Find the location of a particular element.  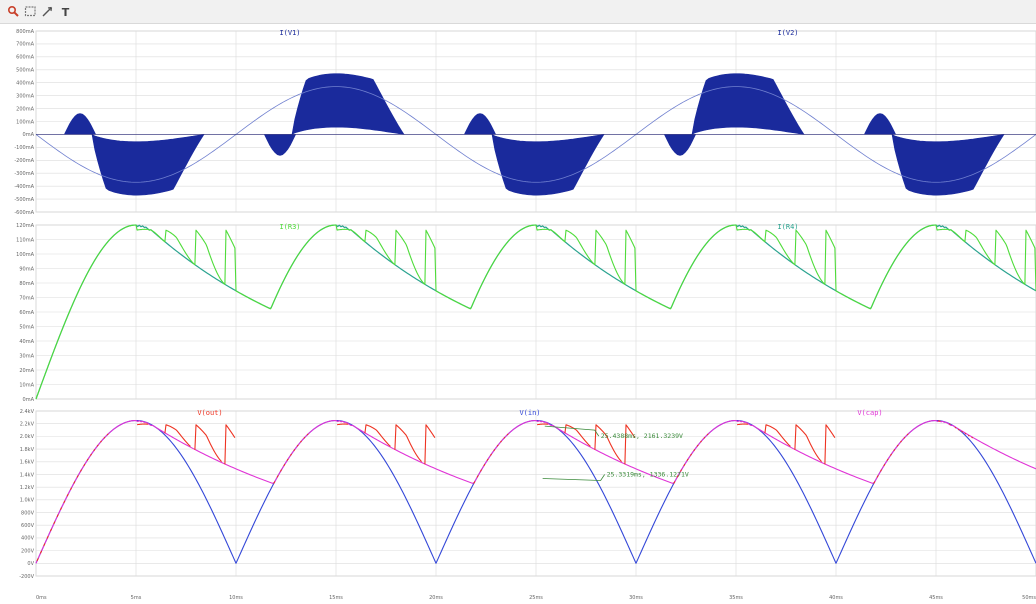

legend-label: I(V2) is located at coordinates (787, 33).